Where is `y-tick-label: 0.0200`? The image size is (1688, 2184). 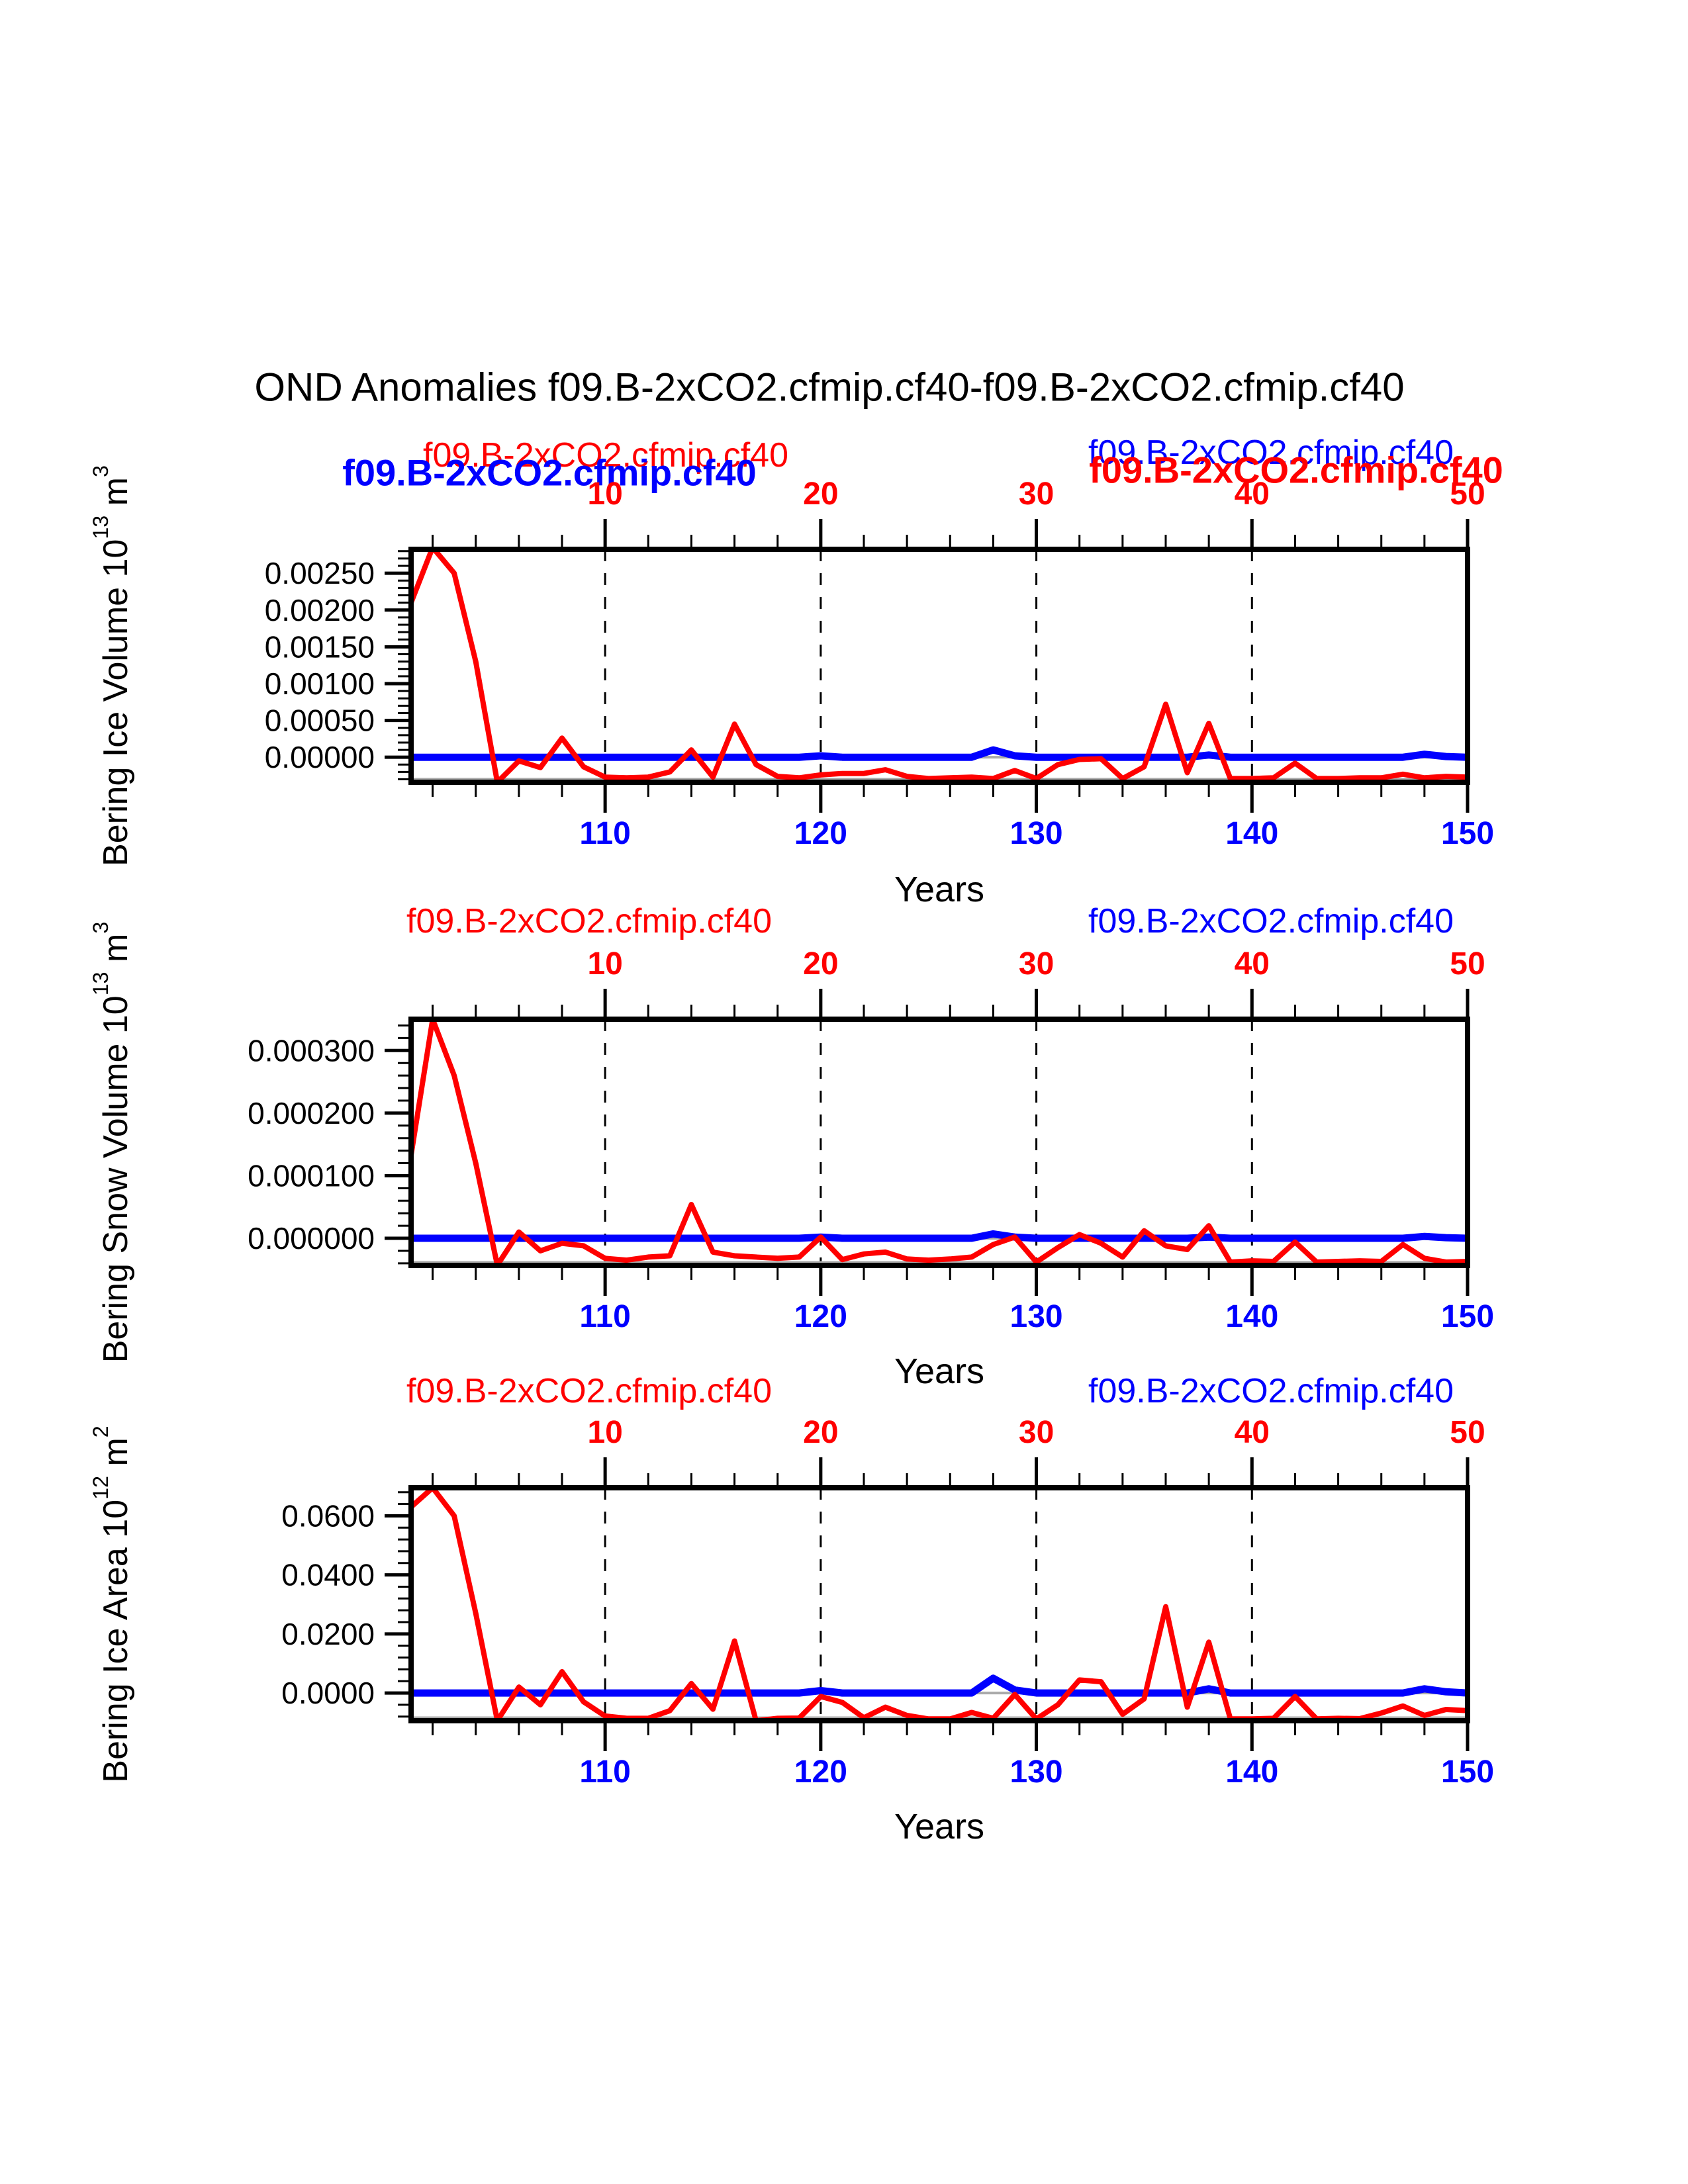
y-tick-label: 0.0200 is located at coordinates (328, 1634).